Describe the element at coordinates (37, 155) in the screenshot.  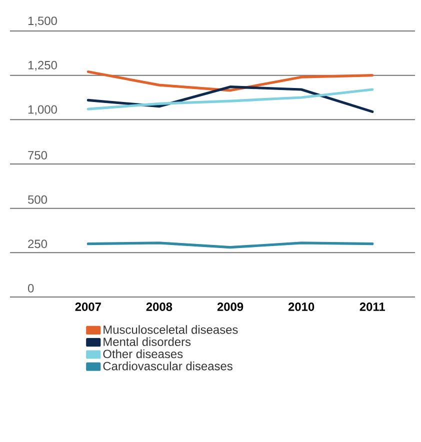
I see `y-tick-label: 750` at that location.